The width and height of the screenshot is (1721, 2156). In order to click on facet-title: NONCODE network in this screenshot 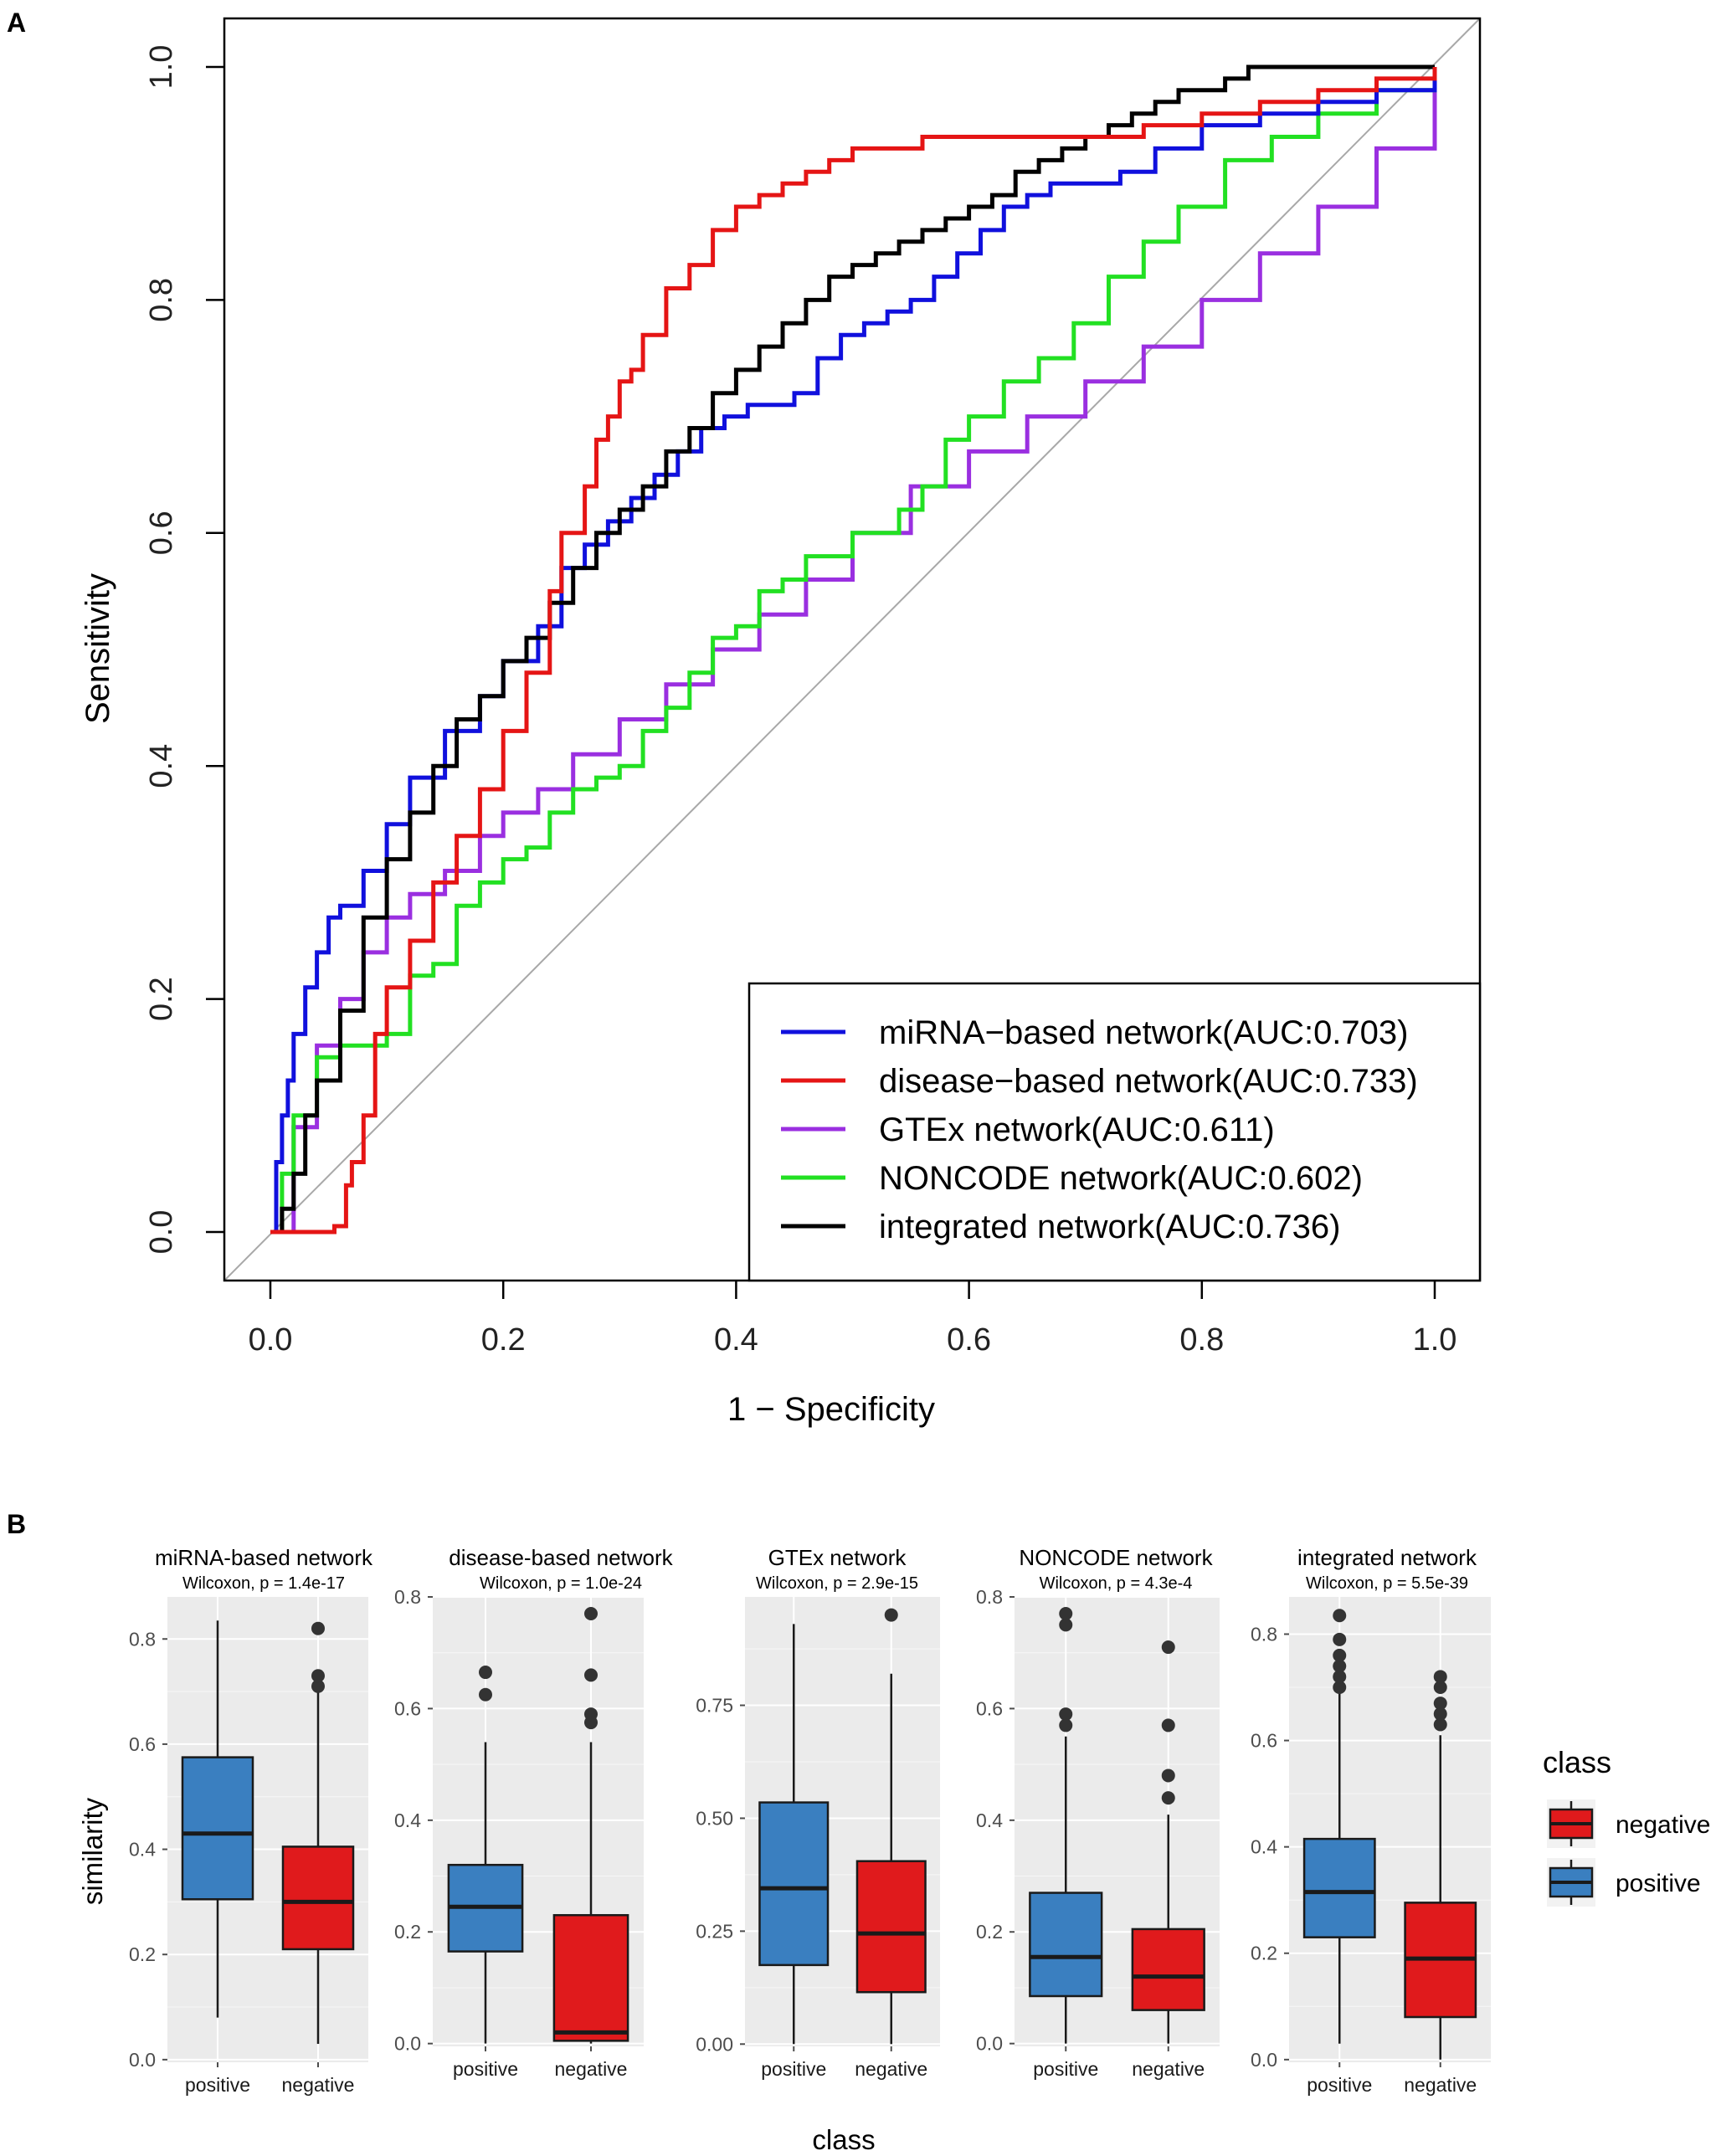, I will do `click(1116, 1557)`.